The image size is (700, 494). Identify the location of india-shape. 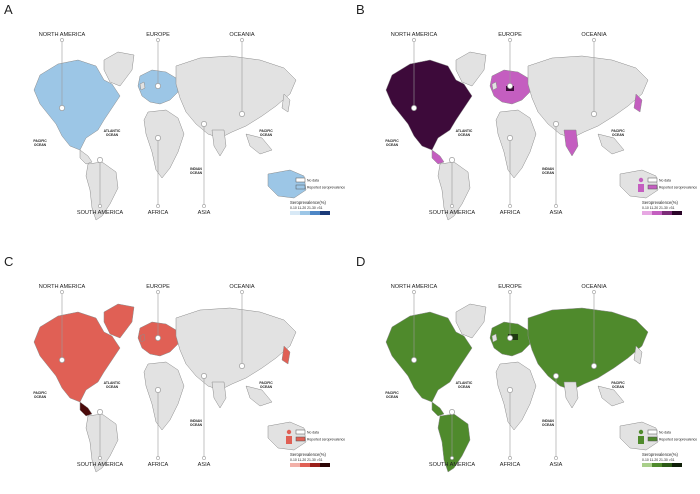
(219, 143).